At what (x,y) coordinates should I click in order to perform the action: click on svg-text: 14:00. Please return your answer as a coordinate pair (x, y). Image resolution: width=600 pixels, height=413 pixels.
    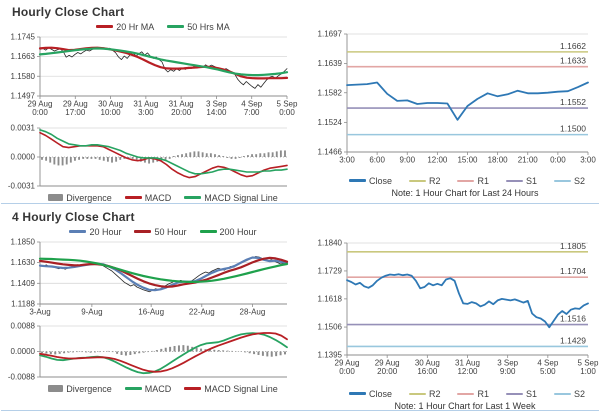
    Looking at the image, I should click on (216, 112).